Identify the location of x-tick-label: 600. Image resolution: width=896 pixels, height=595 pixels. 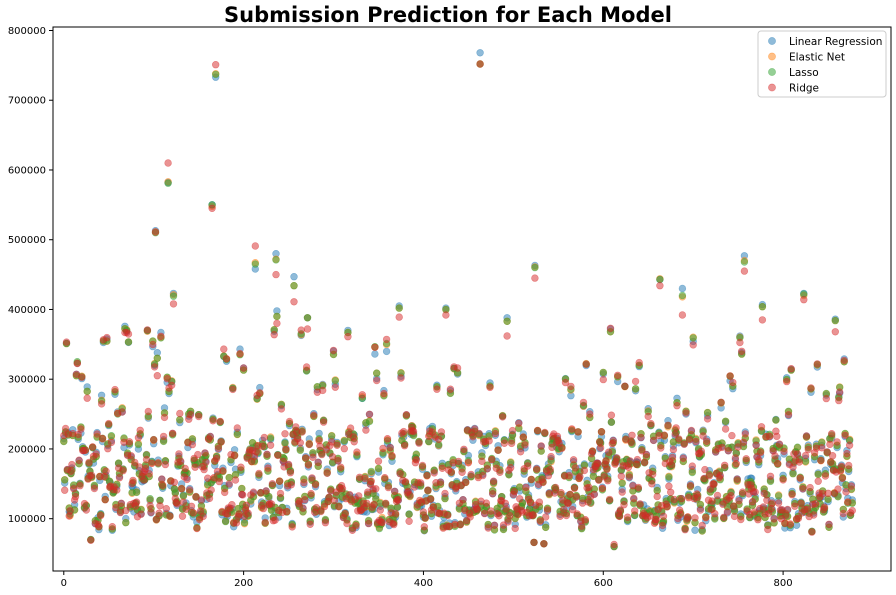
(603, 583).